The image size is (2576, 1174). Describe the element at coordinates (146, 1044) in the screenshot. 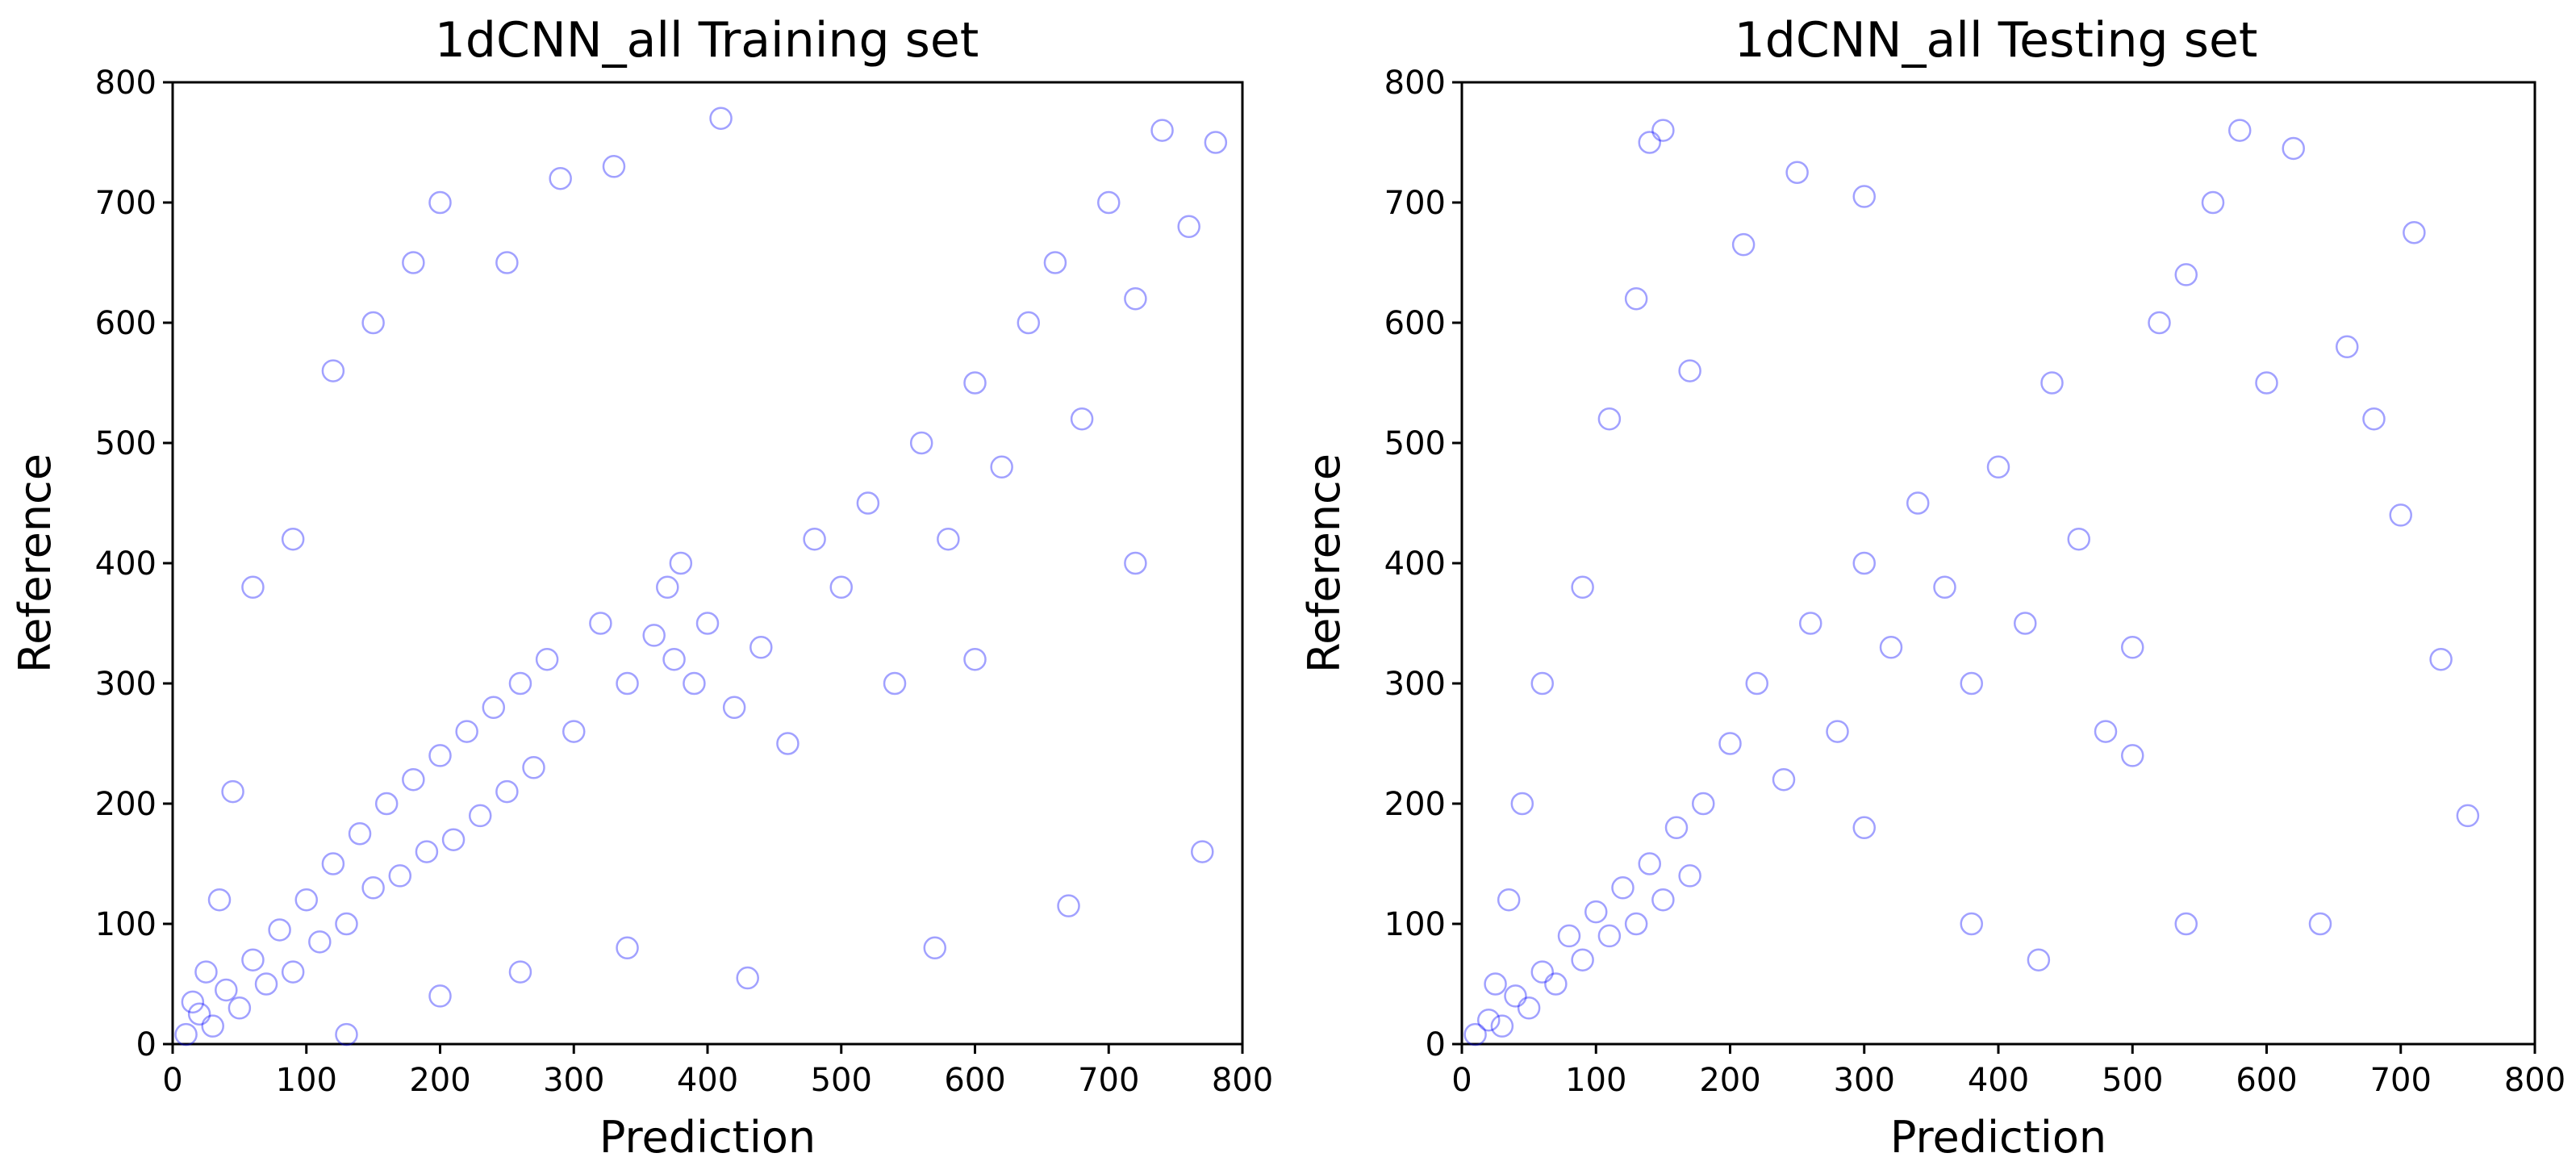

I see `y-tick-label: 0` at that location.